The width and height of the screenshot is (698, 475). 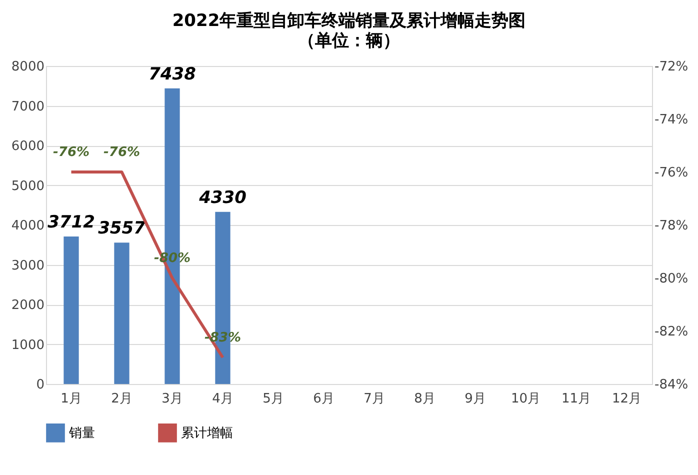 What do you see at coordinates (671, 332) in the screenshot?
I see `y2-tick-label: -82%` at bounding box center [671, 332].